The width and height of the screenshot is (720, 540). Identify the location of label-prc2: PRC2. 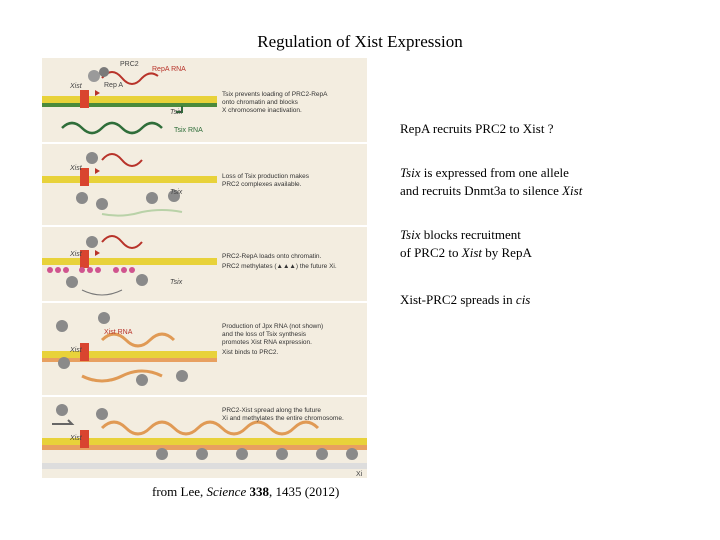
(129, 64).